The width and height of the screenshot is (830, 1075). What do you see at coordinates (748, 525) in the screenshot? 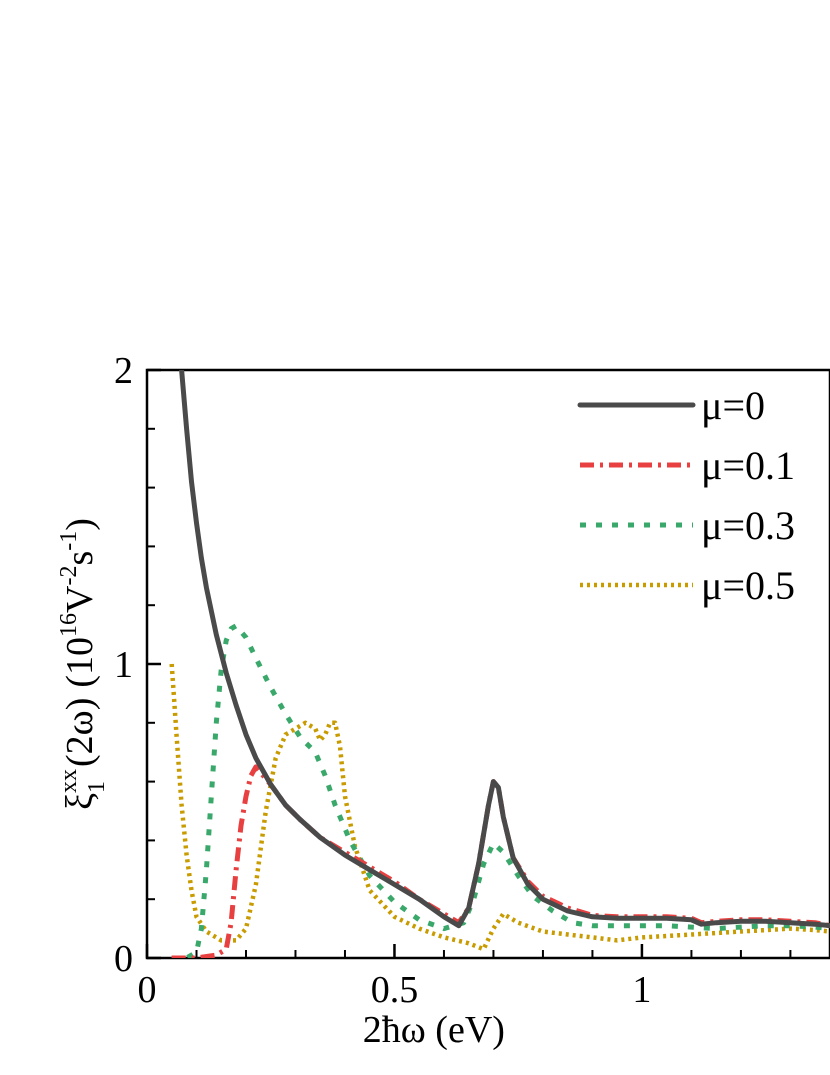
I see `legend-label-2: μ=0.3` at bounding box center [748, 525].